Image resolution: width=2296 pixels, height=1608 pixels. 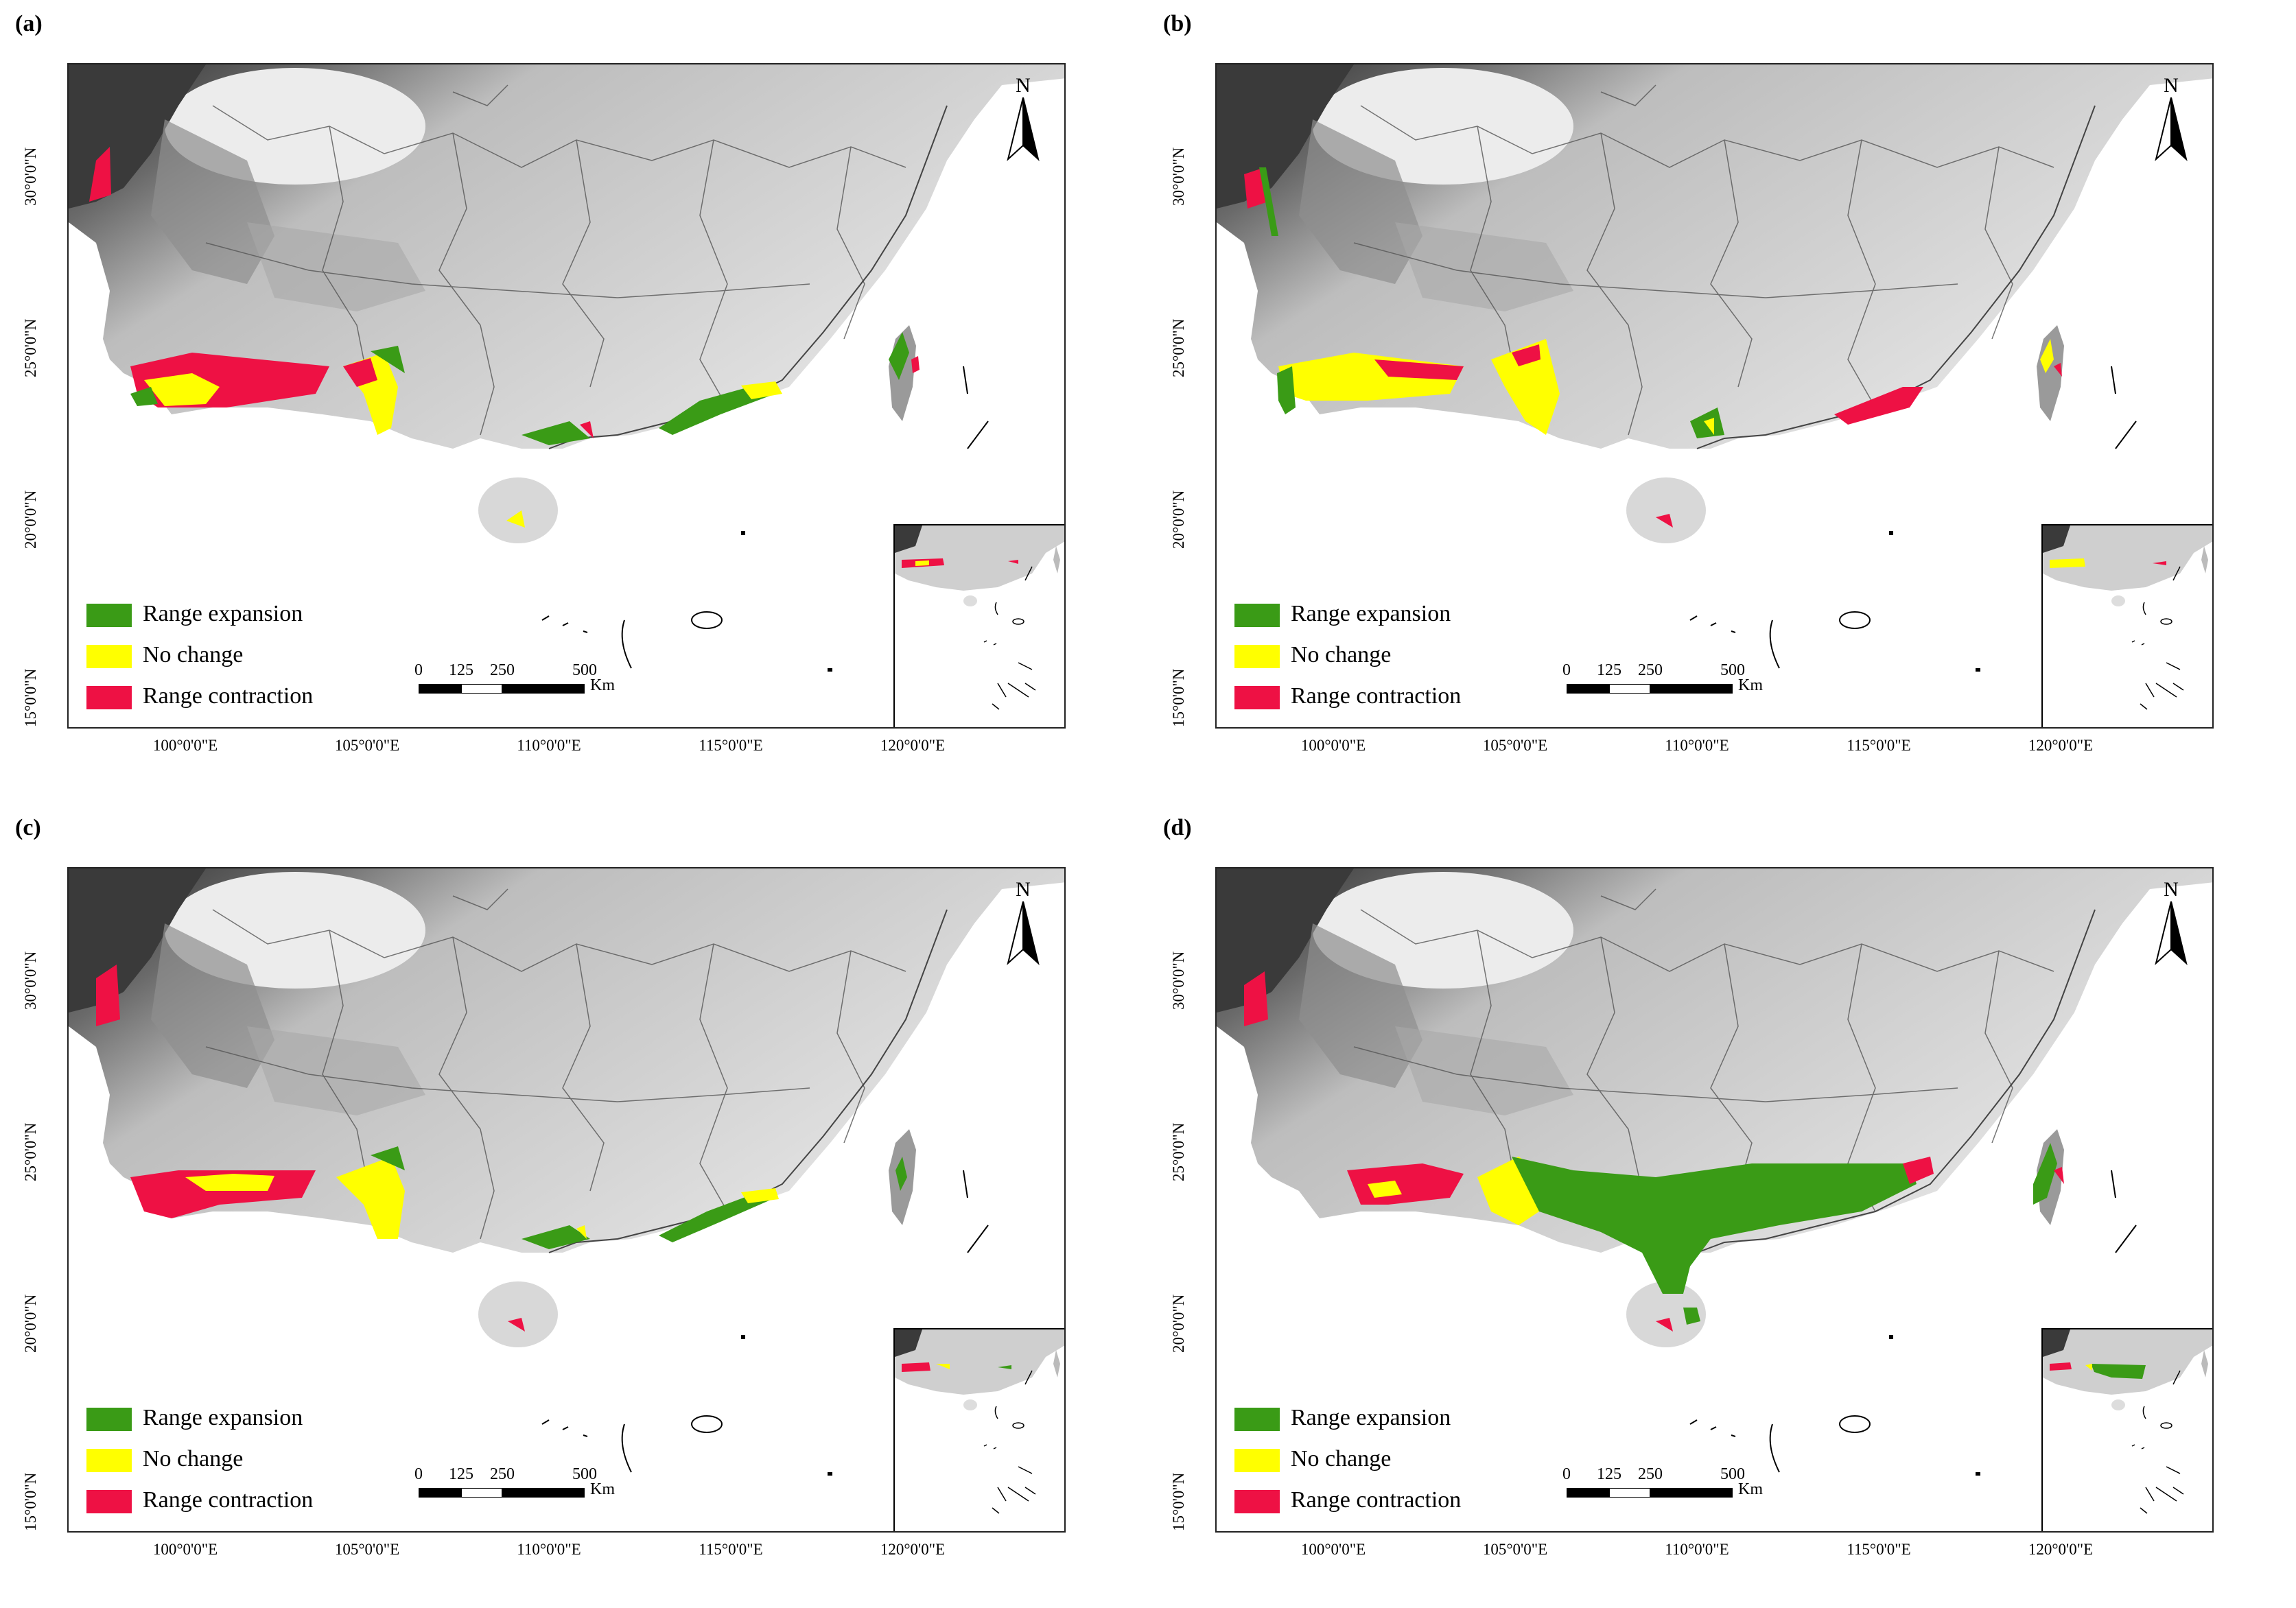 What do you see at coordinates (2061, 1549) in the screenshot?
I see `lon-label-120: 120°0'0"E` at bounding box center [2061, 1549].